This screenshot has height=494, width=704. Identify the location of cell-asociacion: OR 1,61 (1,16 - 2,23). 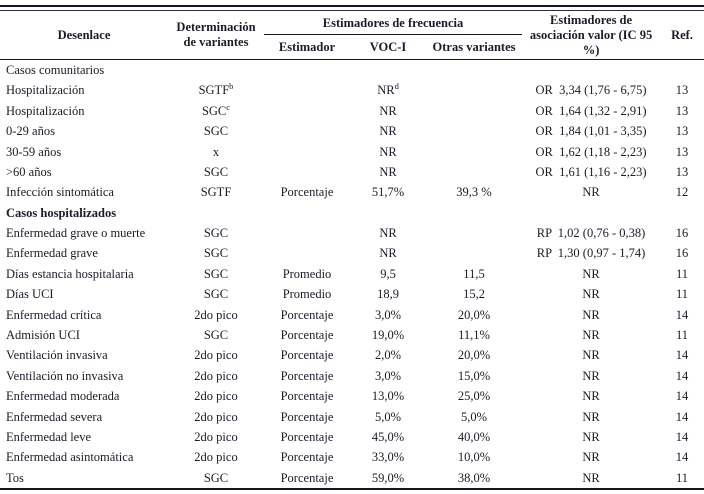
(591, 171).